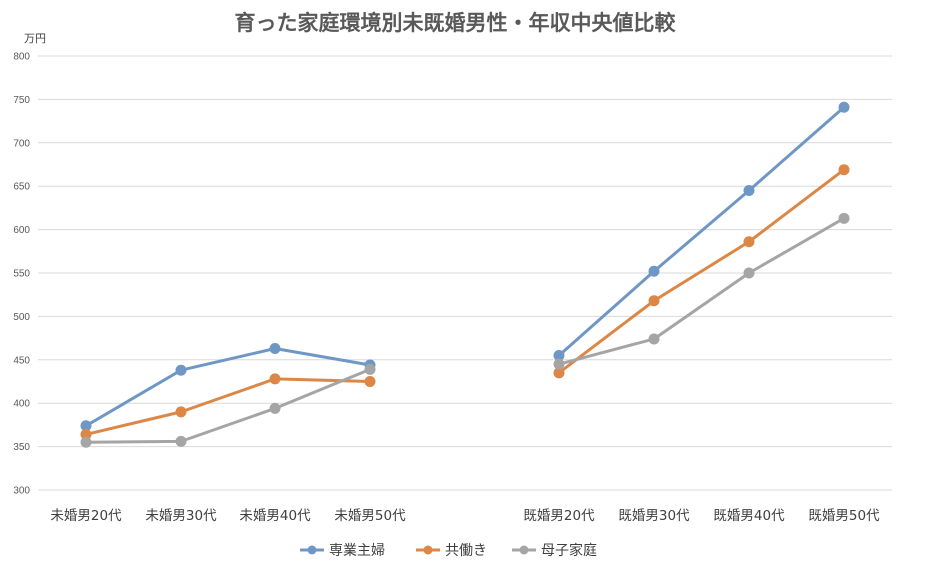 This screenshot has width=929, height=575. Describe the element at coordinates (181, 516) in the screenshot. I see `x-tick-label: 未婚男30代` at that location.